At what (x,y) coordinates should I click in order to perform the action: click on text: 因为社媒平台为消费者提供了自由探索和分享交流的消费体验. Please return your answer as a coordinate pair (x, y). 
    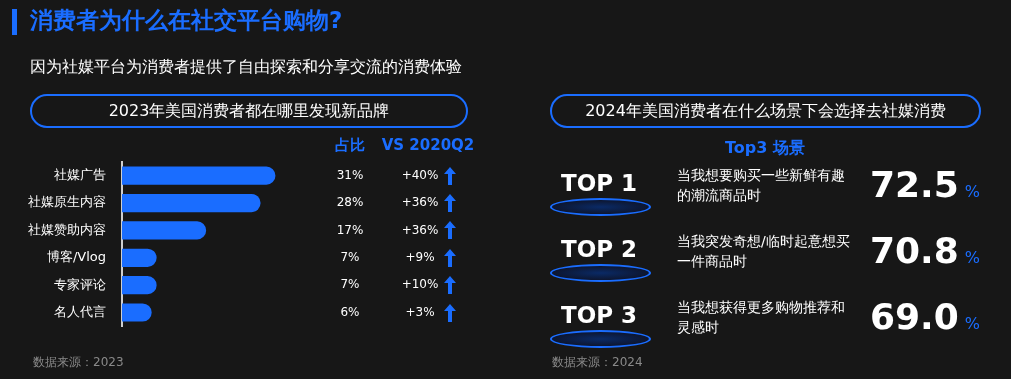
    Looking at the image, I should click on (246, 67).